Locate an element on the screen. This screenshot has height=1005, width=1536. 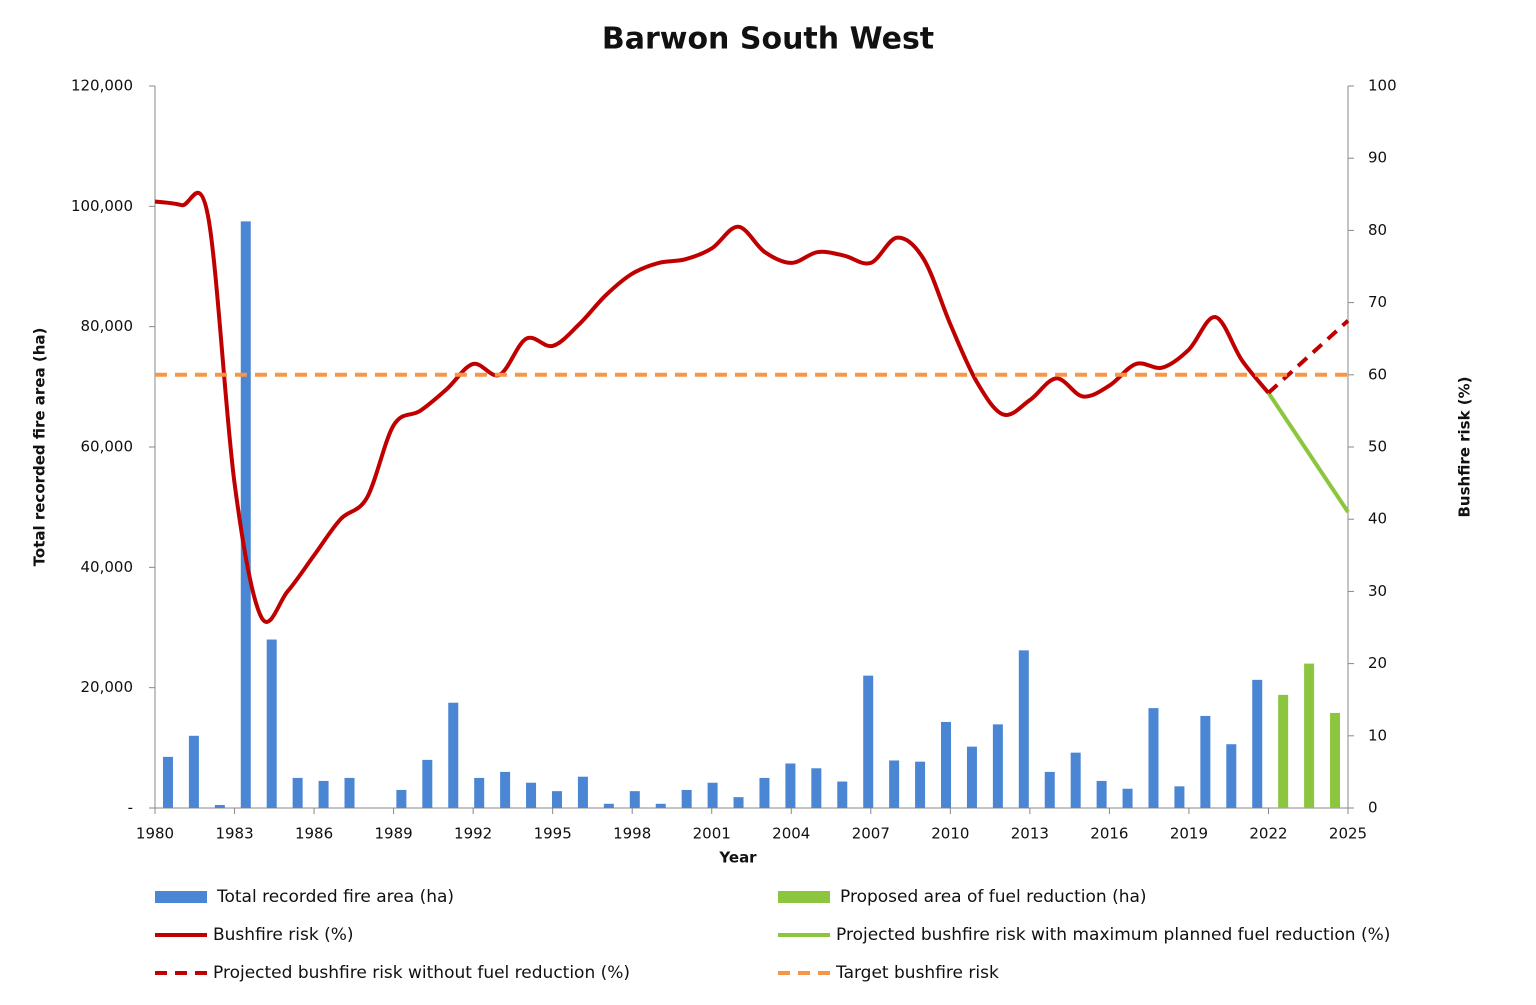
y2-tick-label: 40 is located at coordinates (1377, 519).